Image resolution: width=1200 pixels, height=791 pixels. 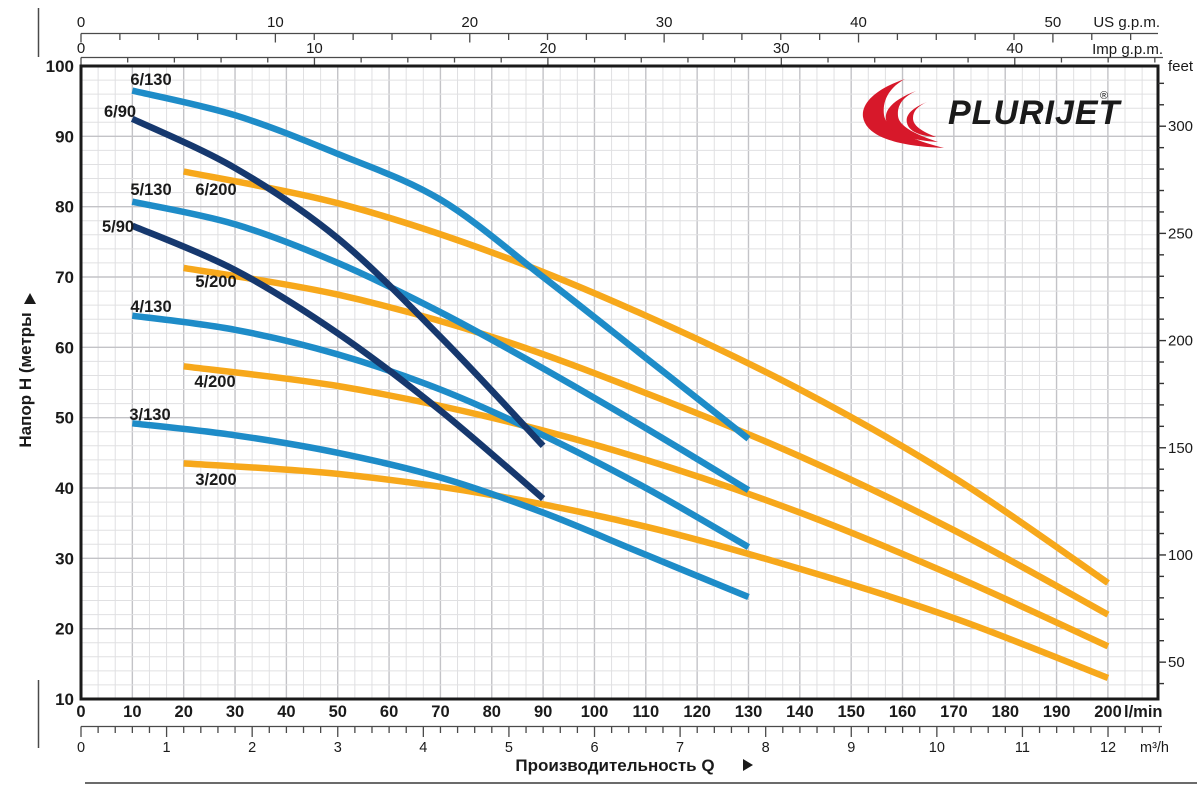 What do you see at coordinates (252, 748) in the screenshot?
I see `m3h-tick-label: 2` at bounding box center [252, 748].